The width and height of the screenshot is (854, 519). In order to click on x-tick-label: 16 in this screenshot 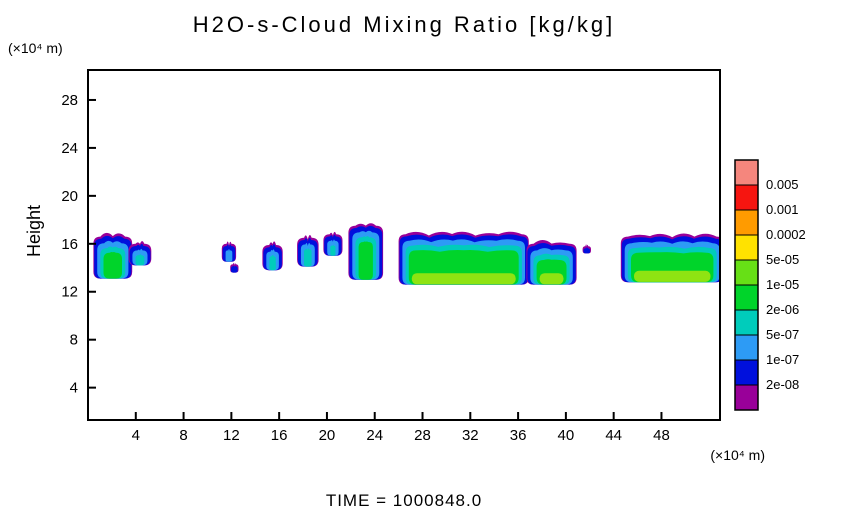, I will do `click(279, 435)`.